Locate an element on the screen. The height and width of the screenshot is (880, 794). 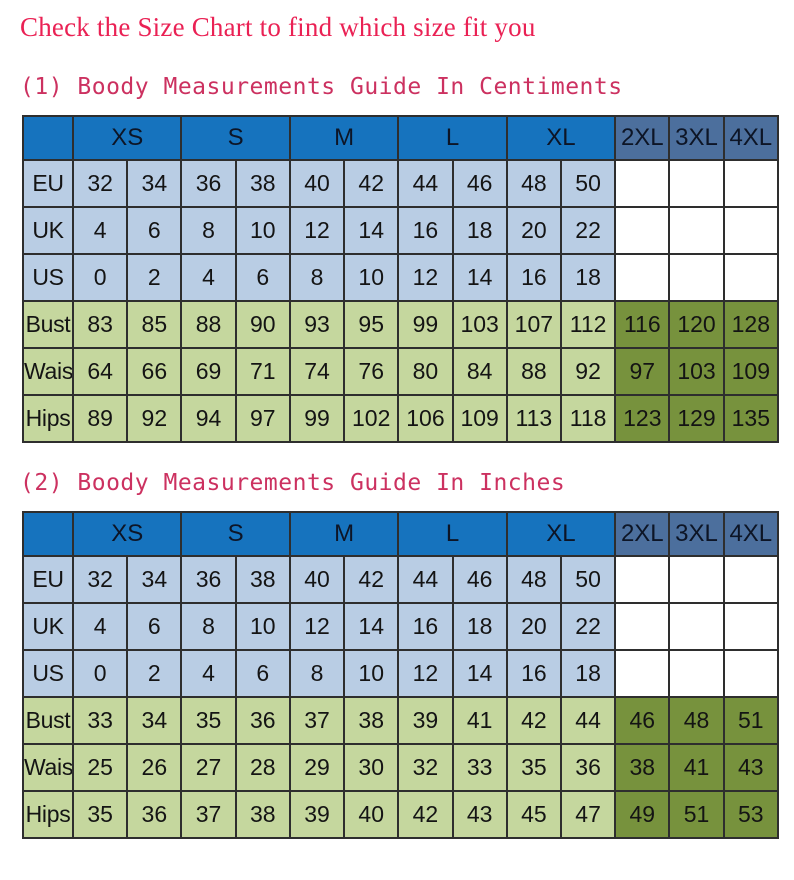
size-value-cell: 103 is located at coordinates (696, 371).